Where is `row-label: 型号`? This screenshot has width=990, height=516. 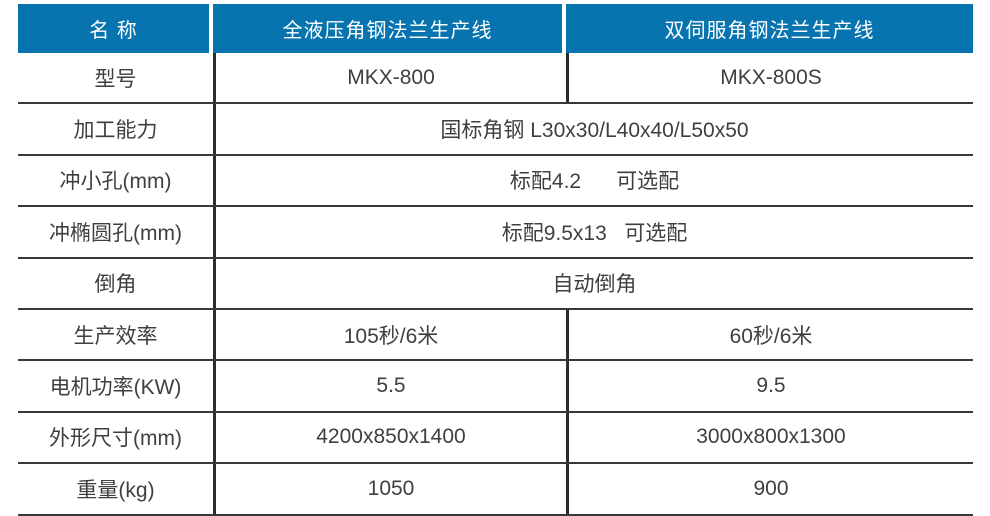 row-label: 型号 is located at coordinates (115, 79).